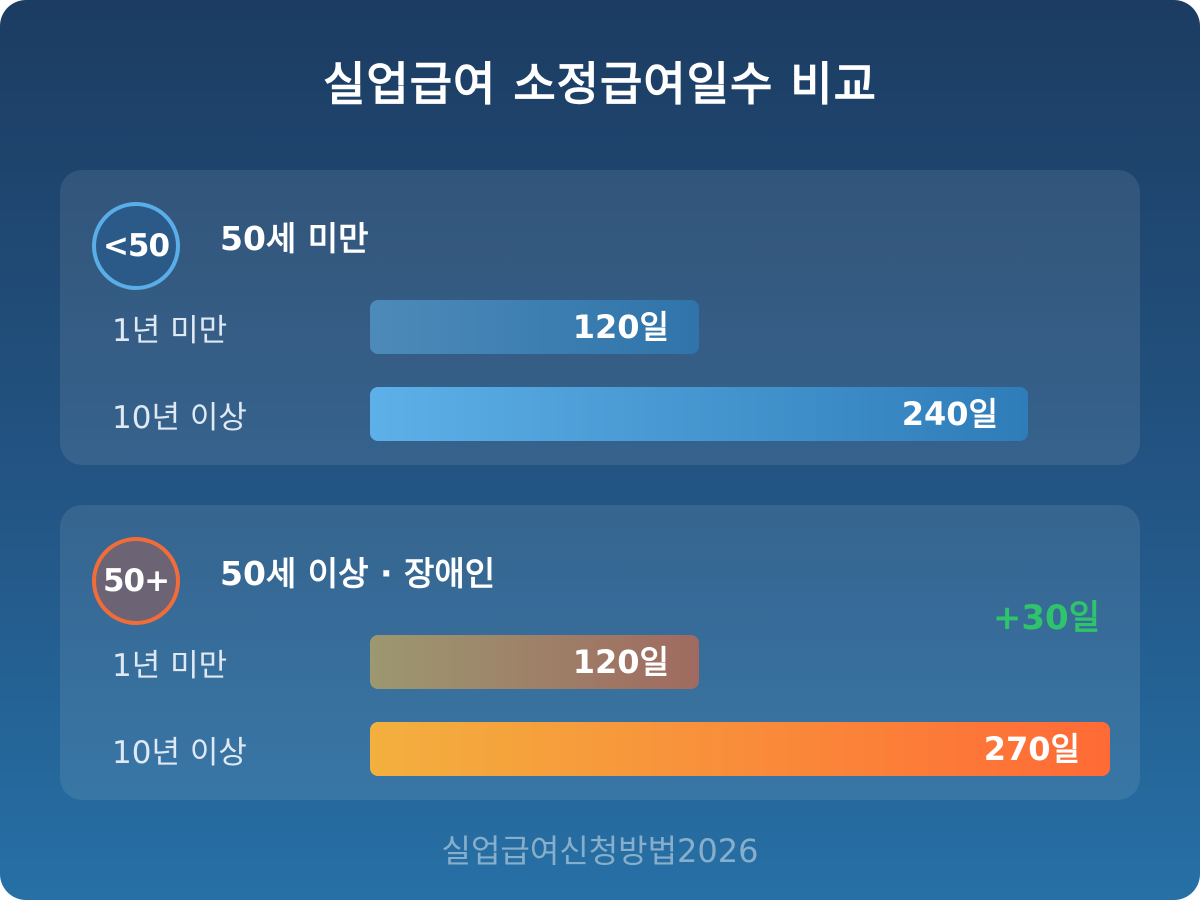 The width and height of the screenshot is (1200, 900). Describe the element at coordinates (534, 327) in the screenshot. I see `bar-under-50-under-1-year: 120일` at that location.